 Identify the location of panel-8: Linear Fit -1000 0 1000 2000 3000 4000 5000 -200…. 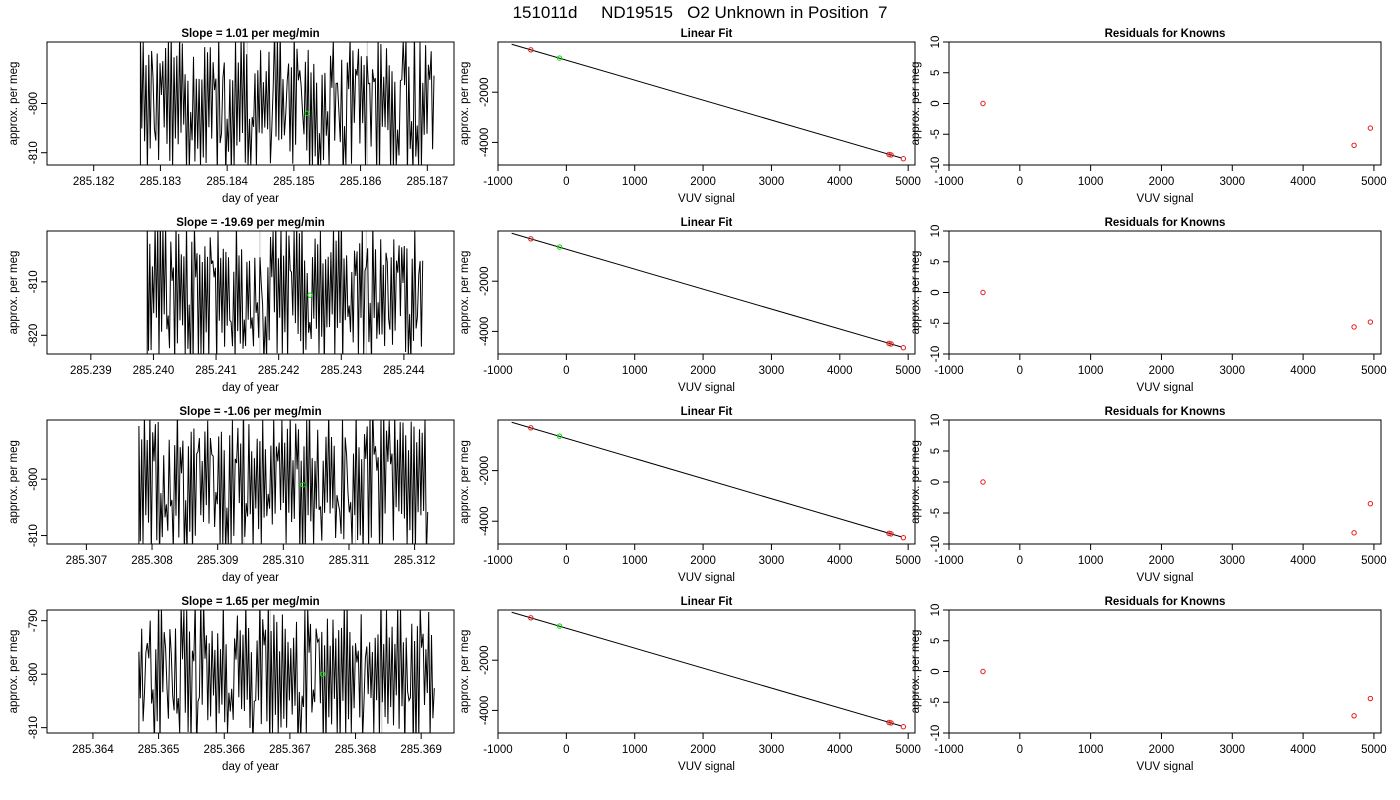
(690, 684).